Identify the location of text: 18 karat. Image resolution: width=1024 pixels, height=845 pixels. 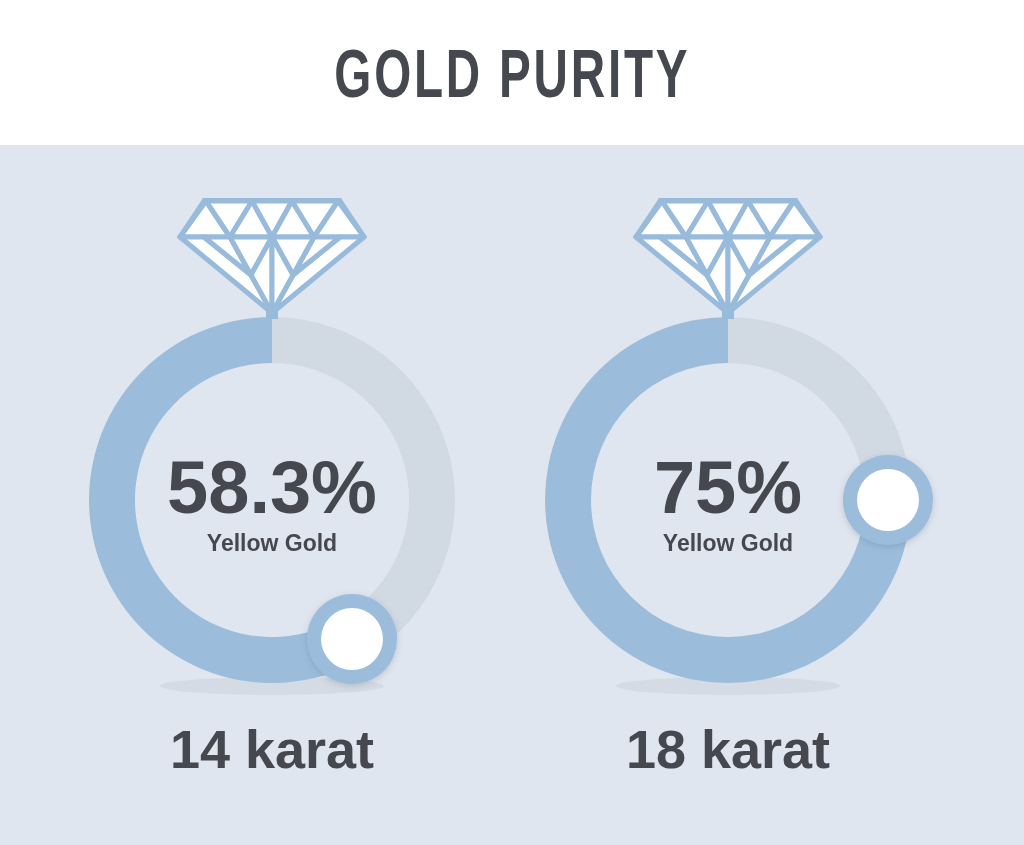
(728, 749).